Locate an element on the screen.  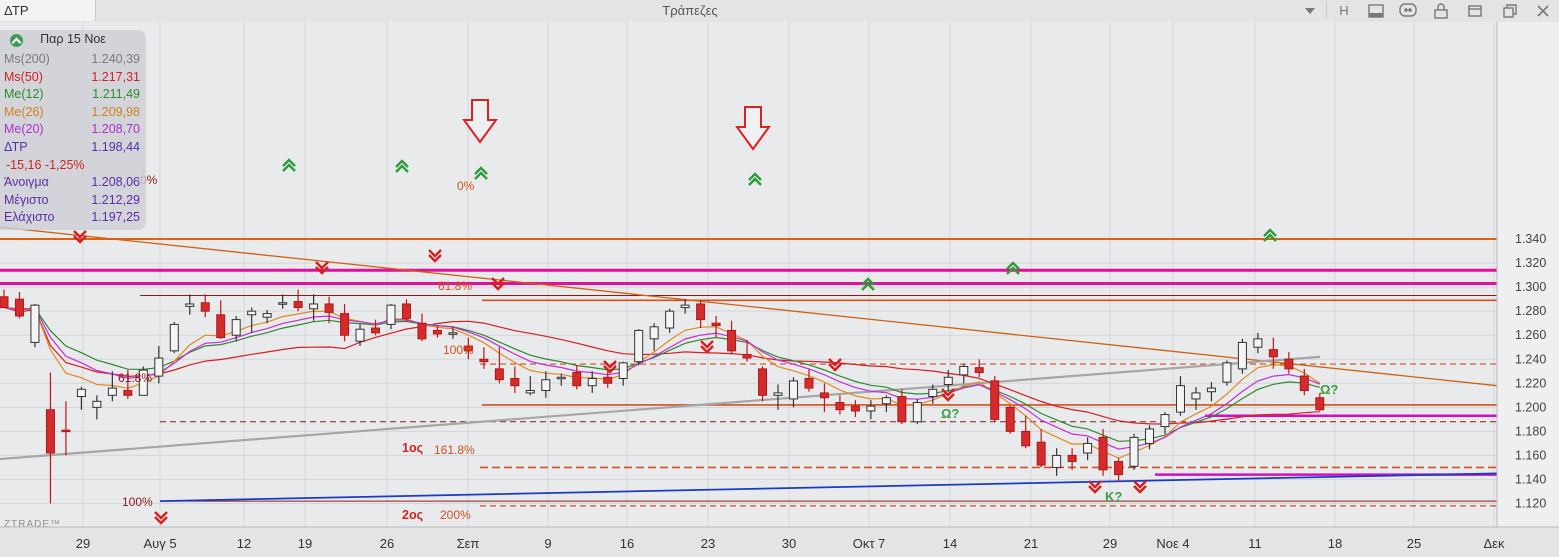
y-tick-label: 1.340 is located at coordinates (1530, 239).